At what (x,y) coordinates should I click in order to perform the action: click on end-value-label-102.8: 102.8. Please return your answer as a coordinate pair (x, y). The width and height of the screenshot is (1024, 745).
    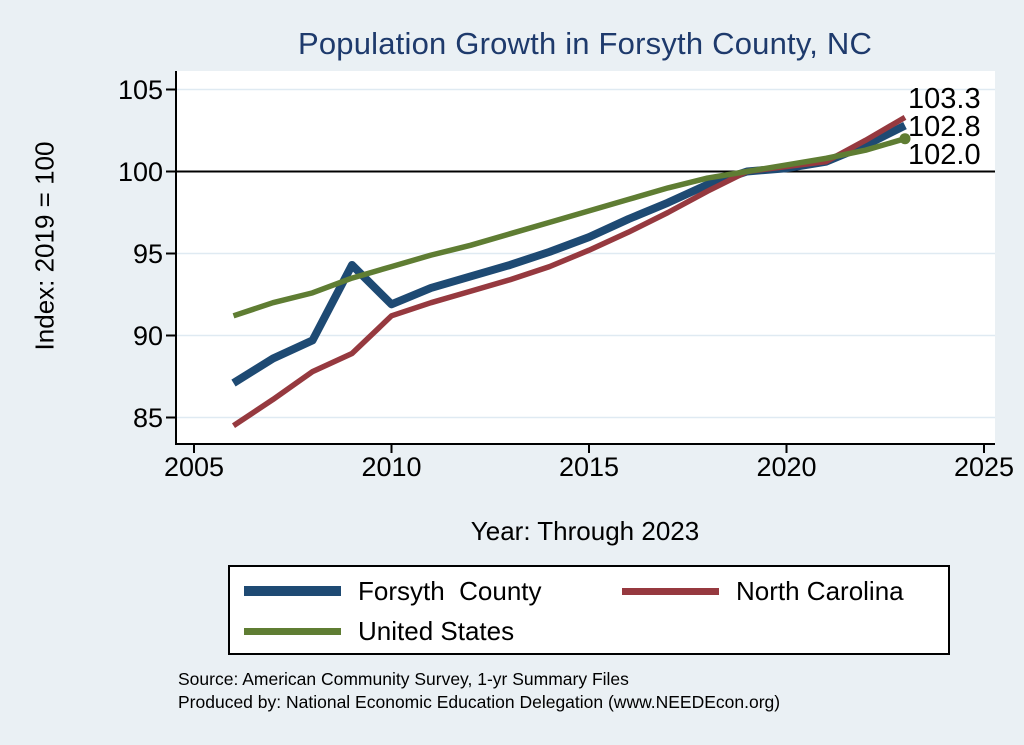
    Looking at the image, I should click on (944, 127).